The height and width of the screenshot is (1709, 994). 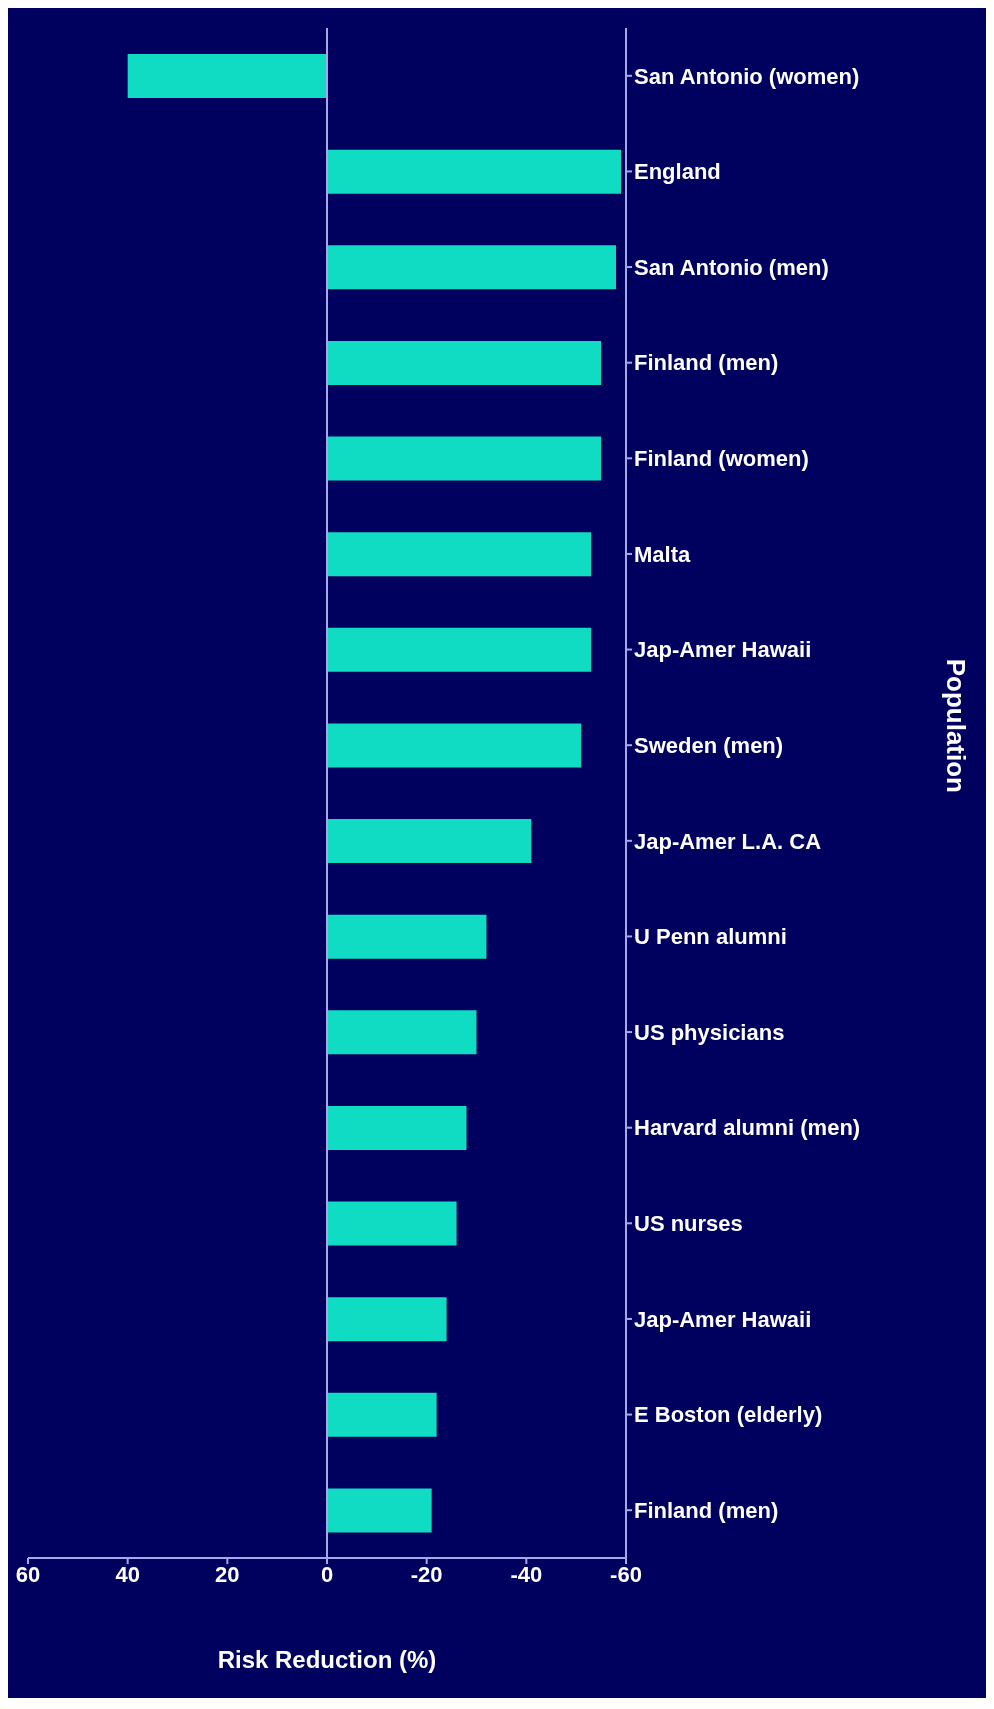 I want to click on y-tick-label: US physicians, so click(x=709, y=1032).